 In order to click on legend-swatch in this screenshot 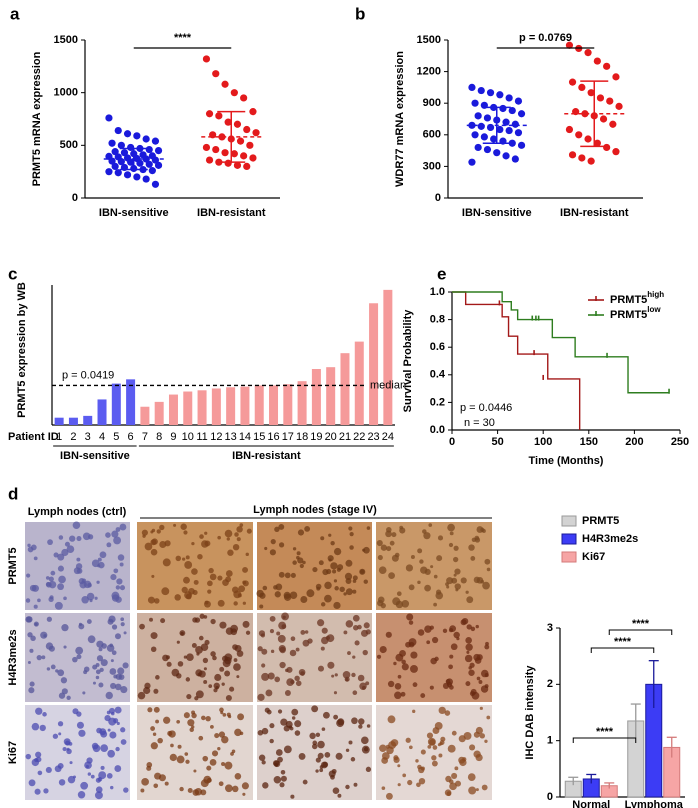, I will do `click(569, 521)`.